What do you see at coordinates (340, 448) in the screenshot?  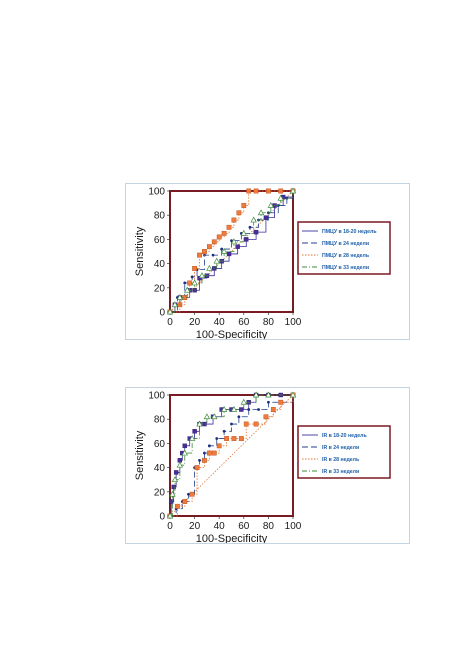 I see `legend-entry: IR в 24 недели` at bounding box center [340, 448].